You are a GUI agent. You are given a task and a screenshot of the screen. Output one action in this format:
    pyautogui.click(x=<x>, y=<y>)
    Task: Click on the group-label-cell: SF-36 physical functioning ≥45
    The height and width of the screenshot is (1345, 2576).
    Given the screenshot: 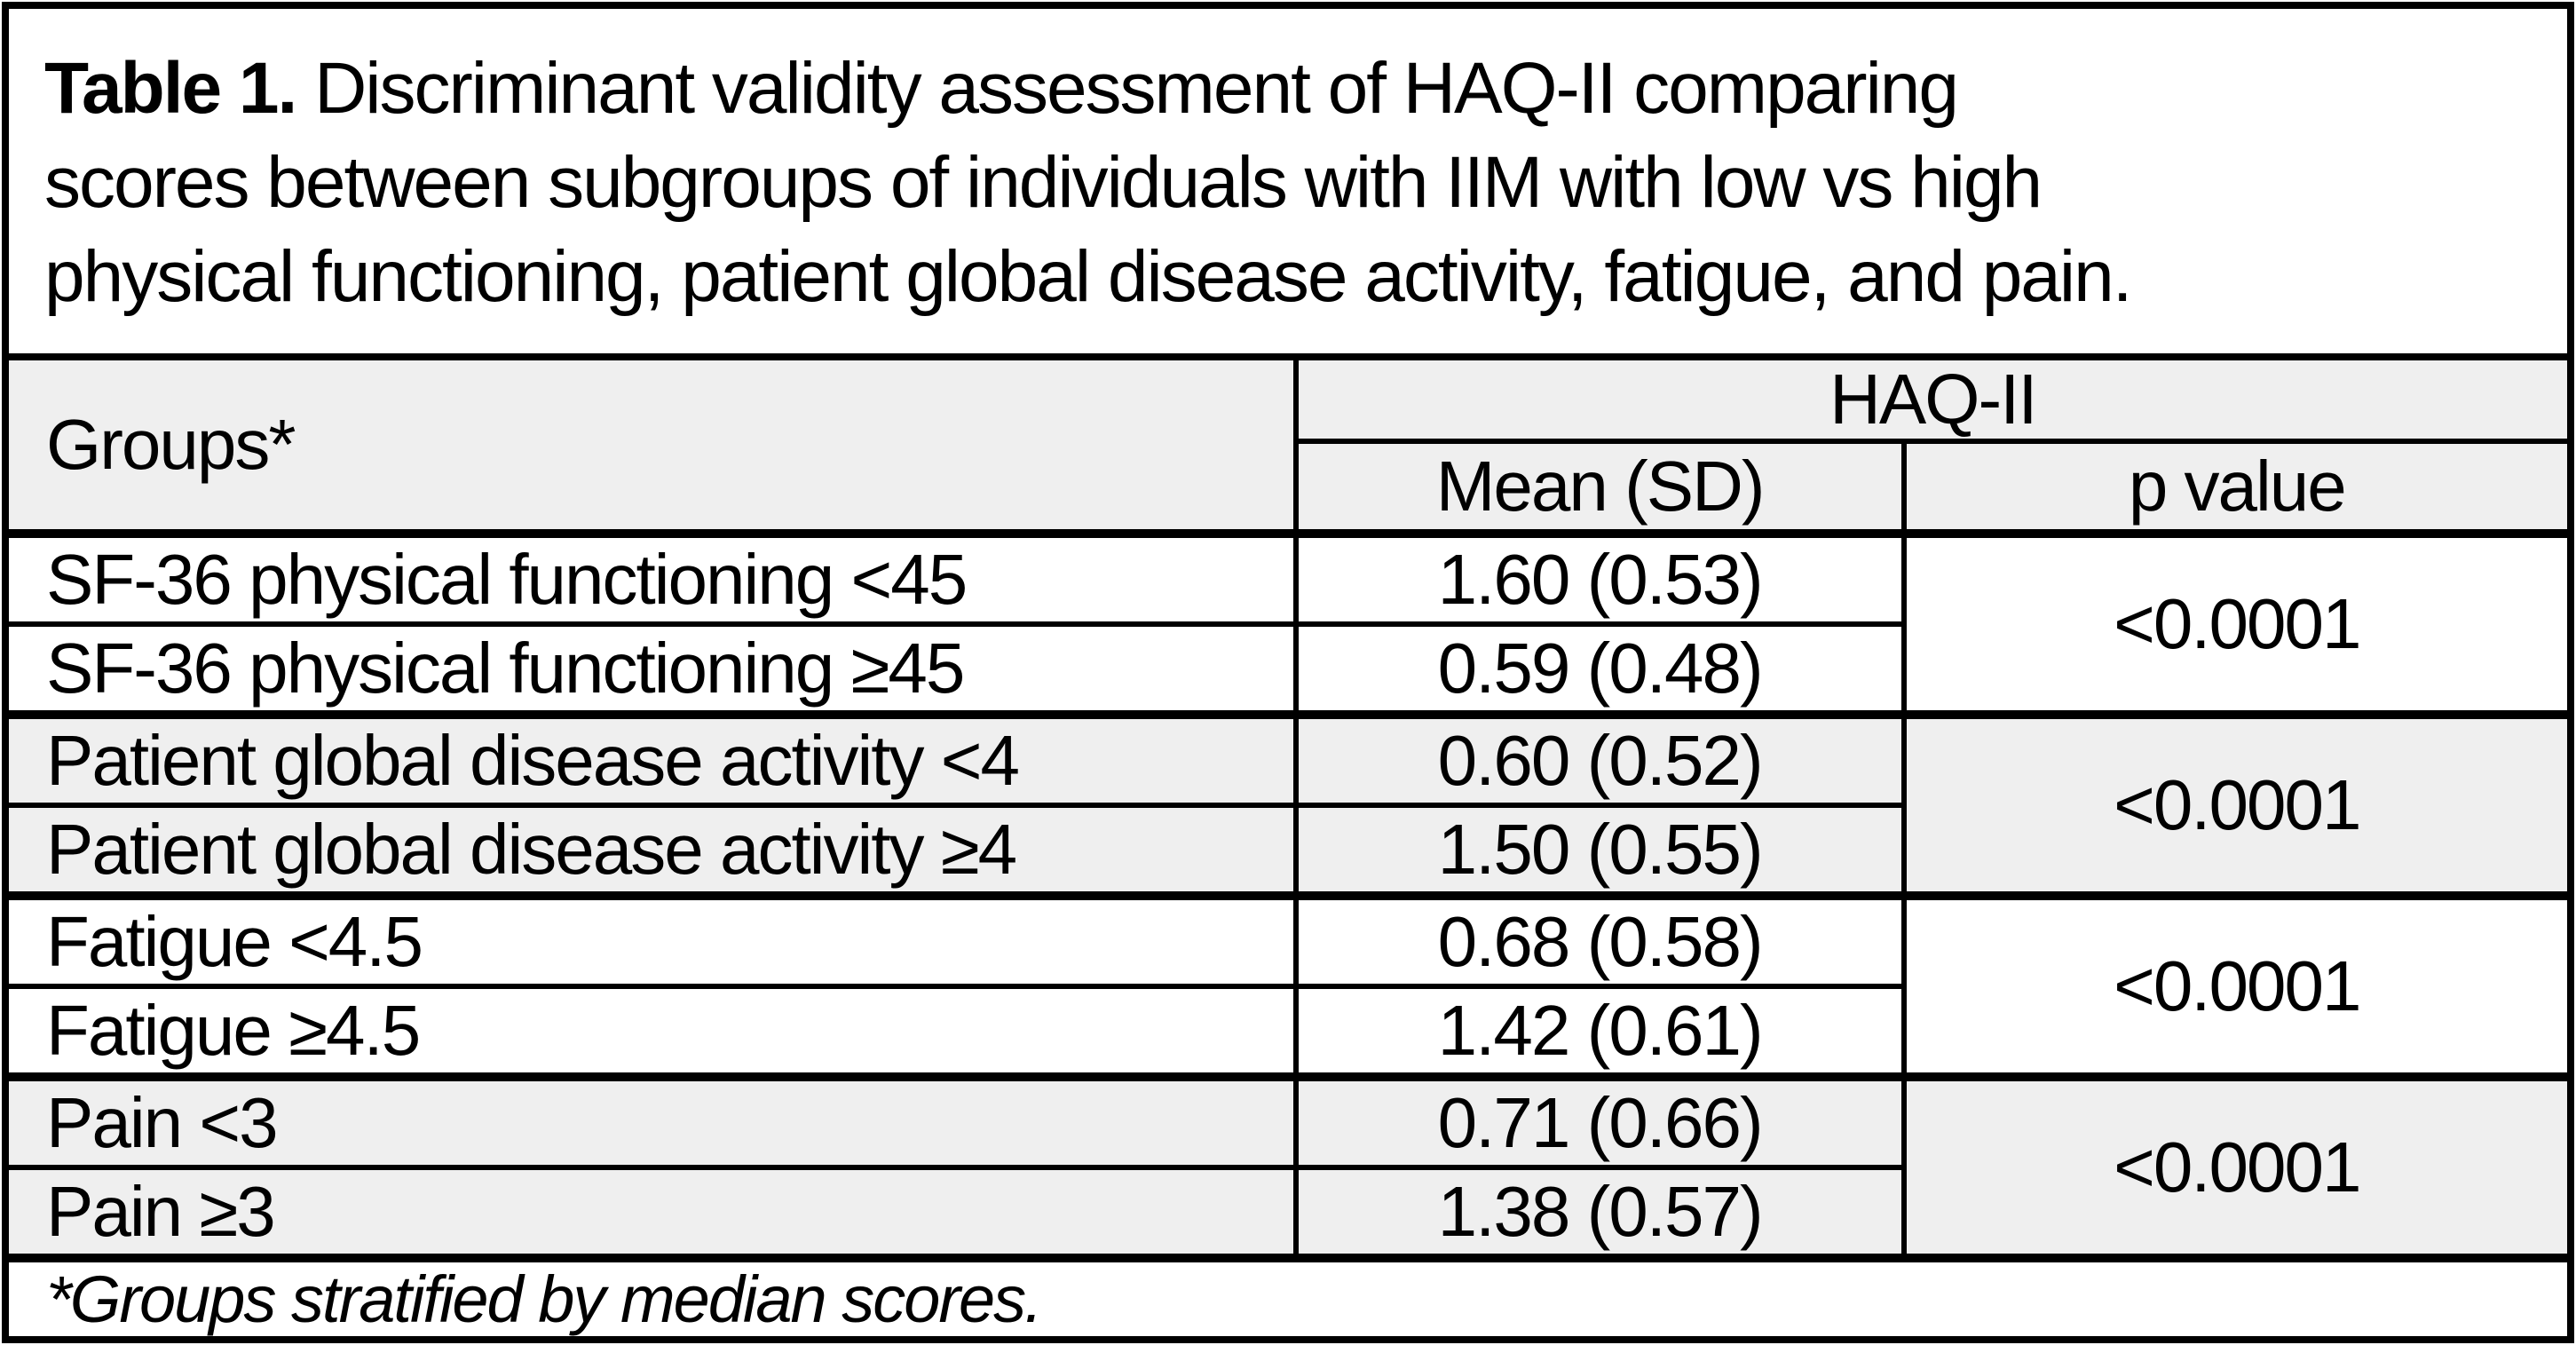 What is the action you would take?
    pyautogui.click(x=651, y=669)
    